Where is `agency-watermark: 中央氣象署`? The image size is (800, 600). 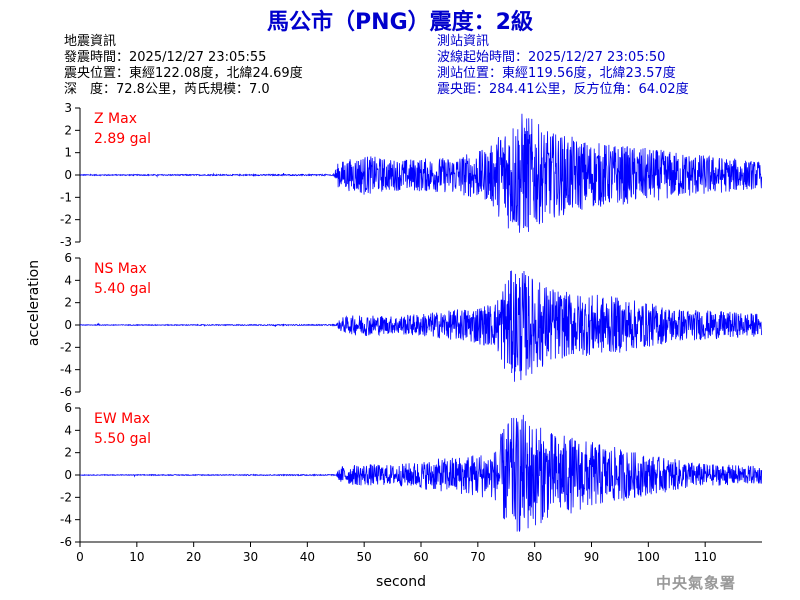
agency-watermark: 中央氣象署 is located at coordinates (696, 583).